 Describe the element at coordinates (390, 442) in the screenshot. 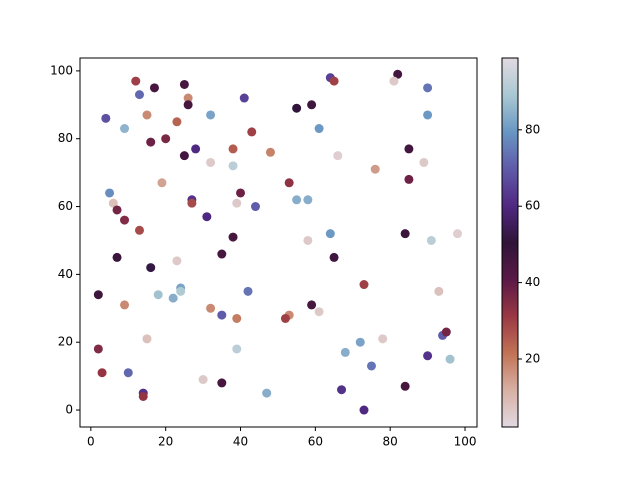

I see `x-tick-label: 80` at that location.